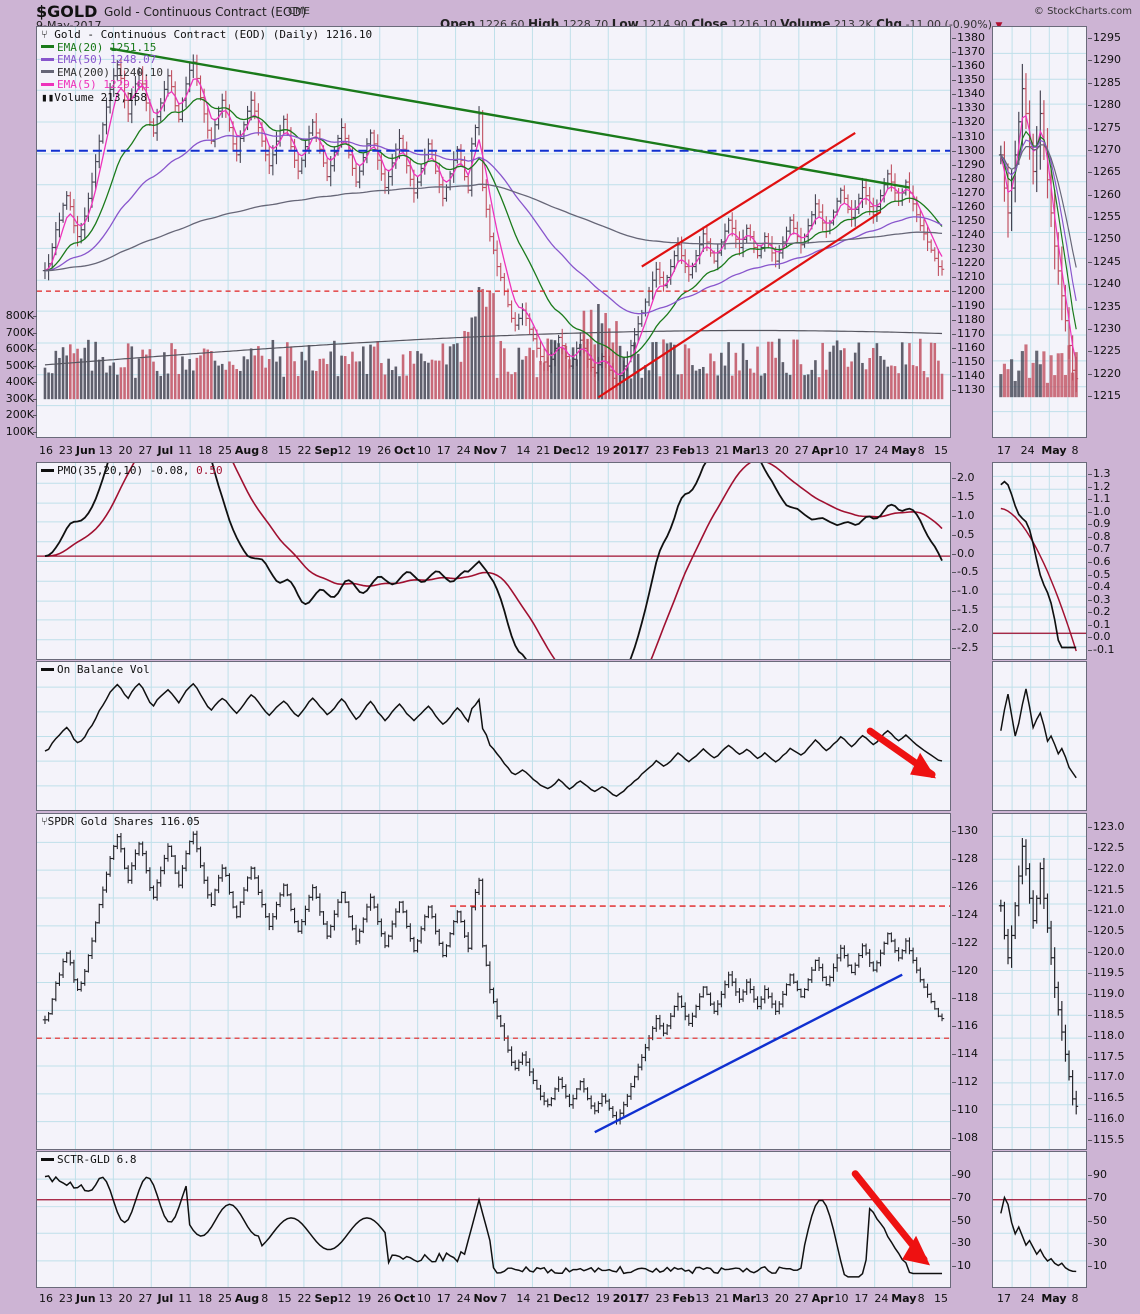  Describe the element at coordinates (971, 136) in the screenshot. I see `axis-tick-label: 1310` at that location.